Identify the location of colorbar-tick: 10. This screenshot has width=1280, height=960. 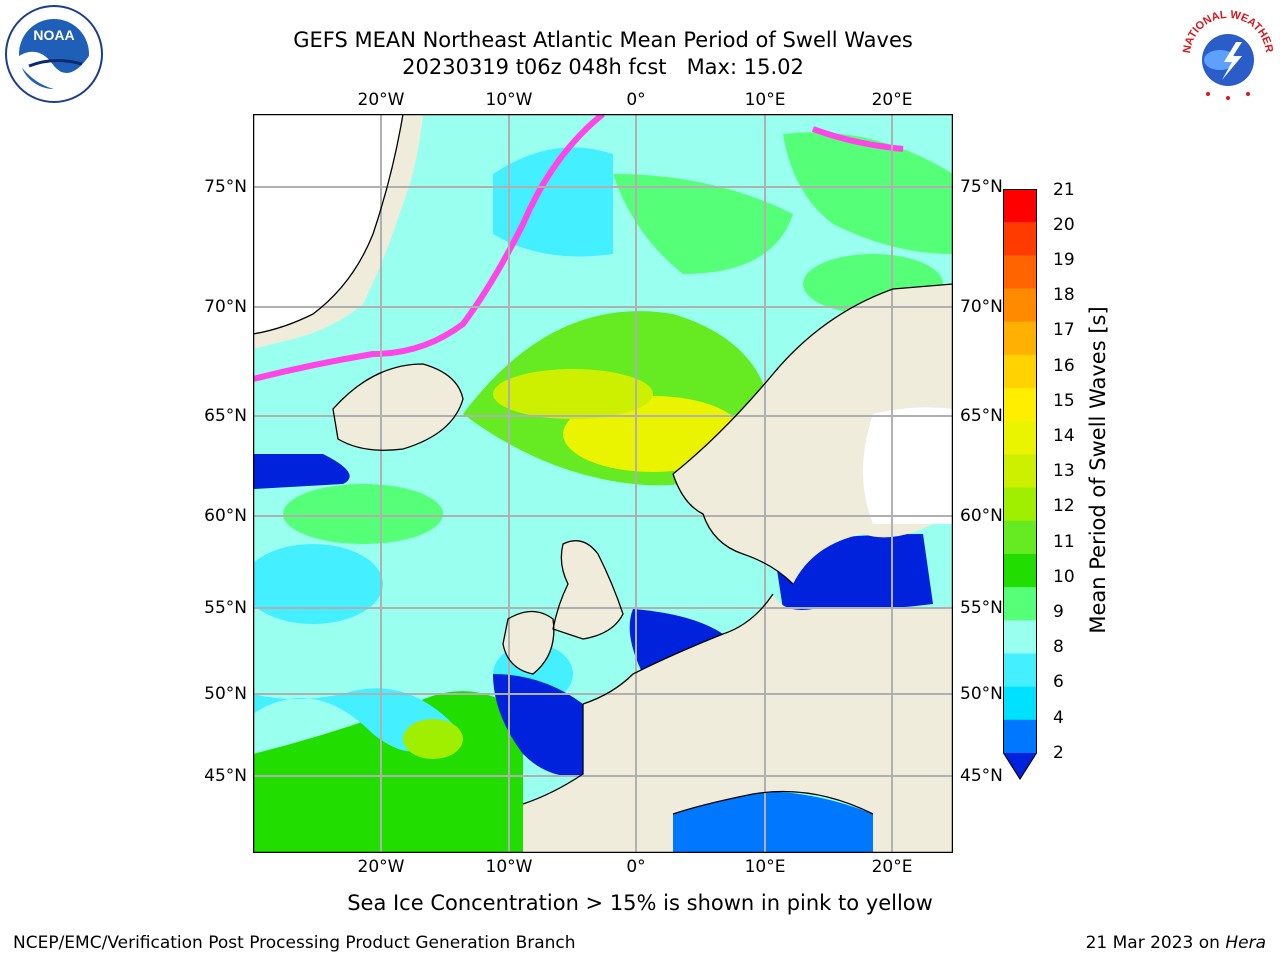
(1064, 577).